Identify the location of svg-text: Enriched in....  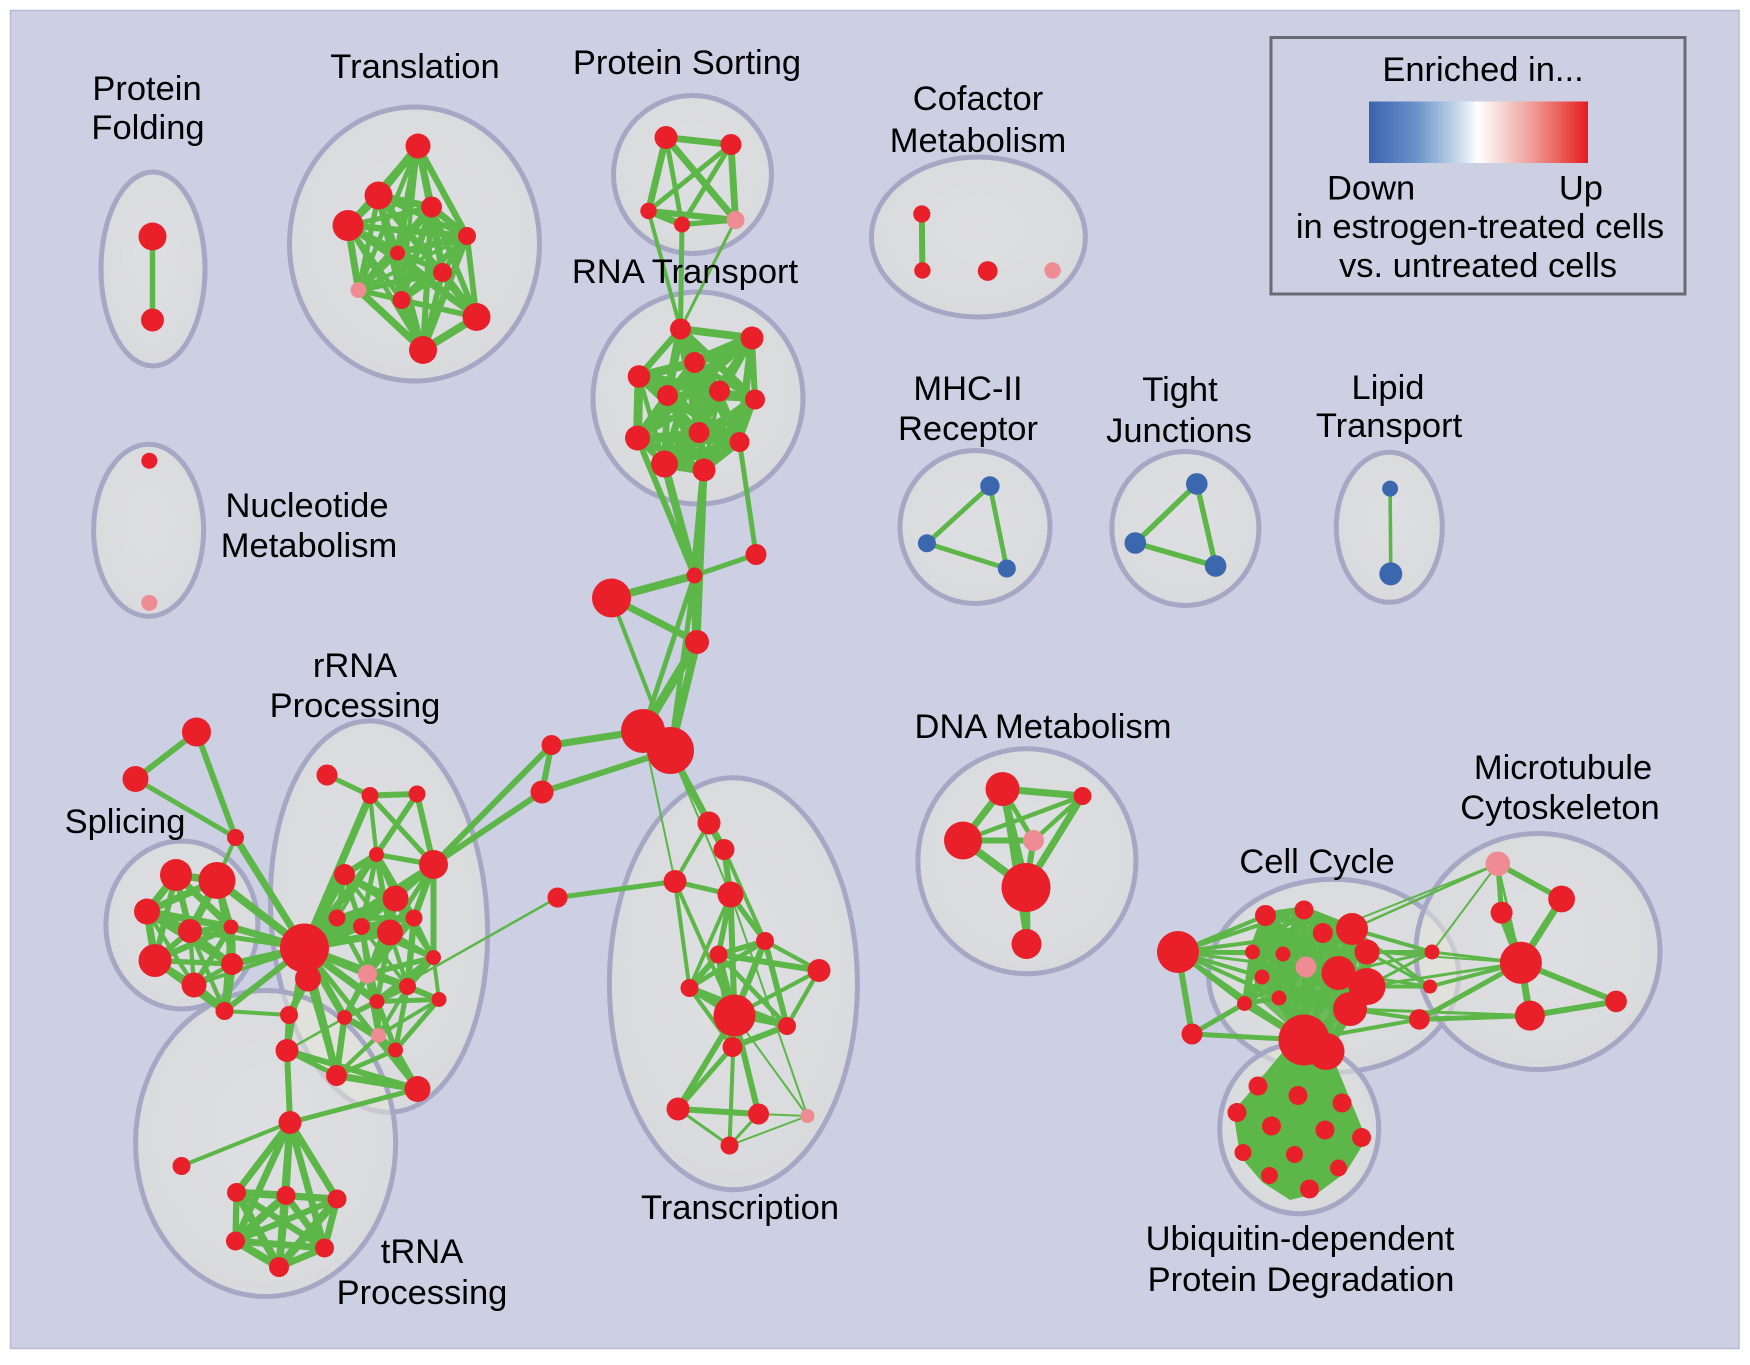
(1482, 70).